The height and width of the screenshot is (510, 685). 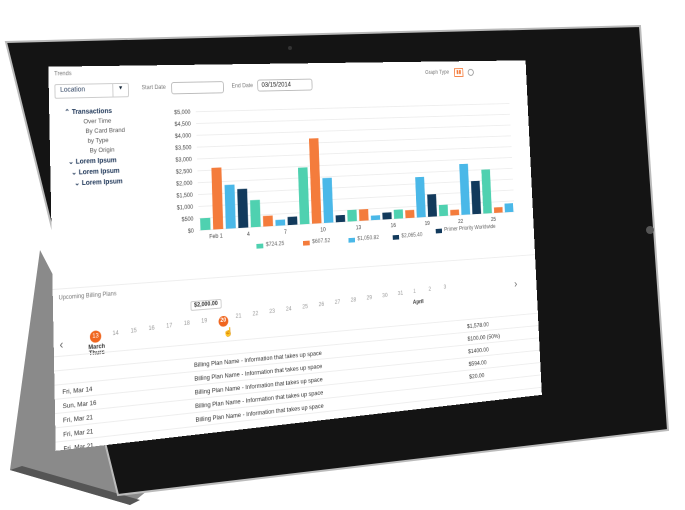 I want to click on start-date-input, so click(x=198, y=88).